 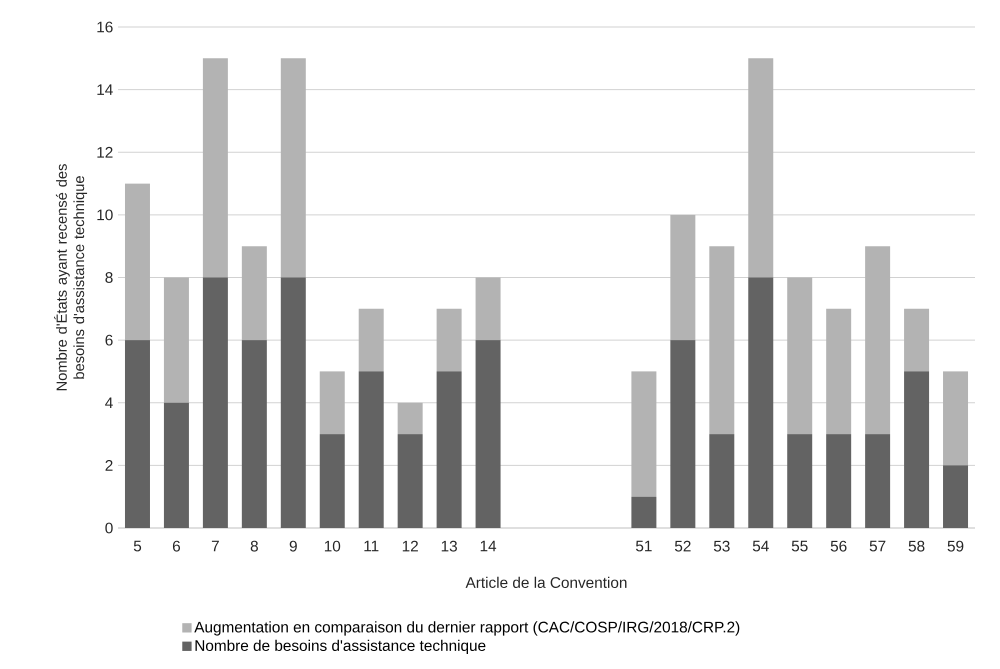 What do you see at coordinates (109, 277) in the screenshot?
I see `y-tick-label: 8` at bounding box center [109, 277].